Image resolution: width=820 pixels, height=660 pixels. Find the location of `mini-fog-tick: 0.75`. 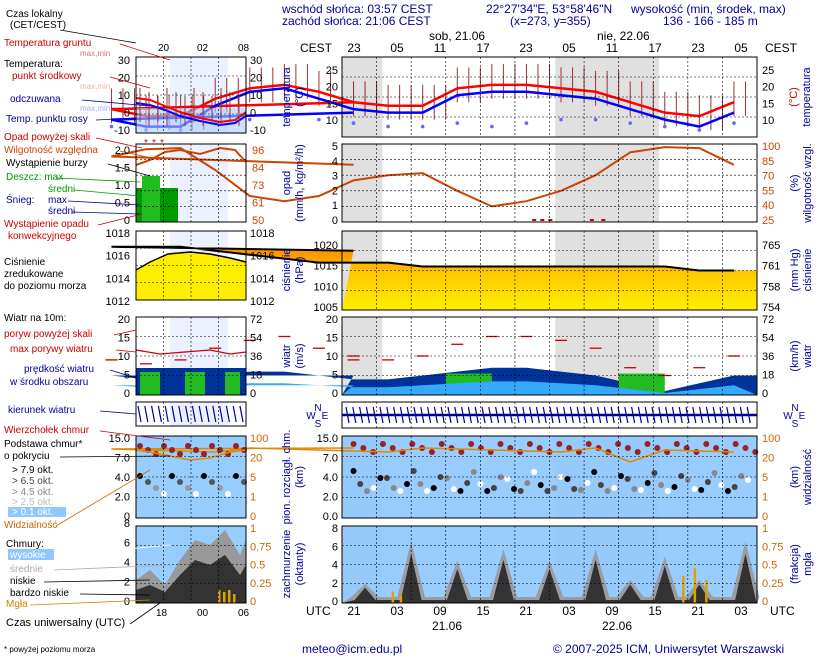

mini-fog-tick: 0.75 is located at coordinates (260, 547).